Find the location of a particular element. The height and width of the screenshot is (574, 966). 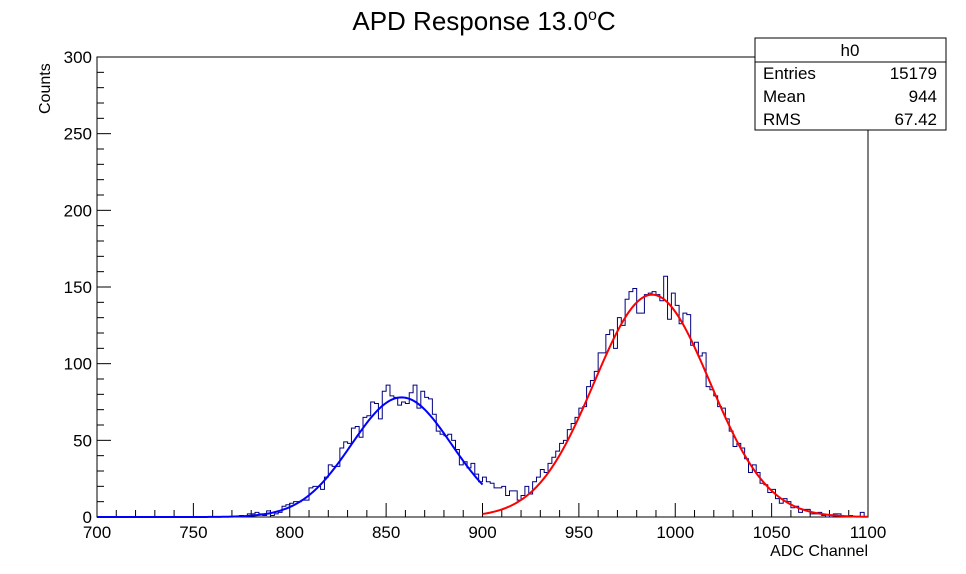

stats-label-entries: Entries is located at coordinates (789, 73).